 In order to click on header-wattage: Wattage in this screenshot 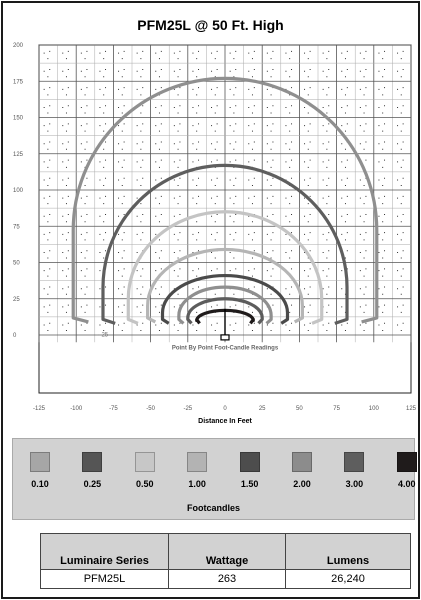, I will do `click(227, 551)`.